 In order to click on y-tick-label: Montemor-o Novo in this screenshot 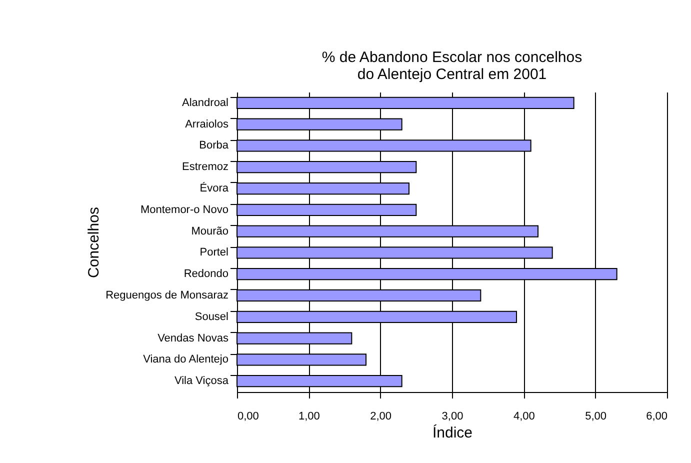, I will do `click(184, 210)`.